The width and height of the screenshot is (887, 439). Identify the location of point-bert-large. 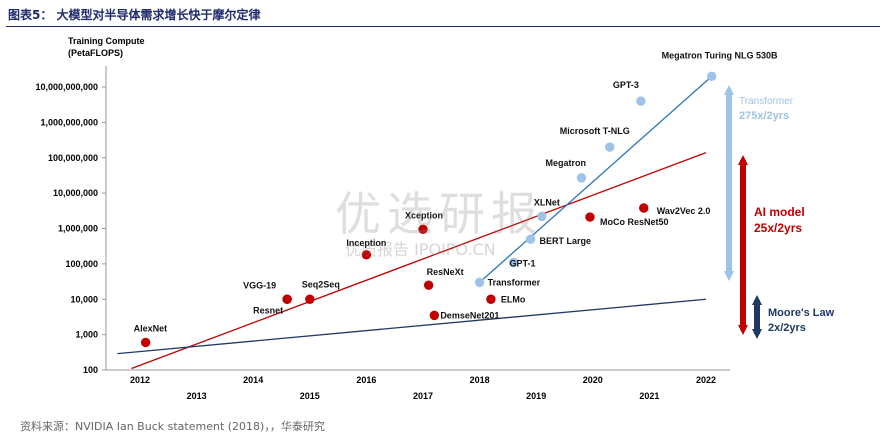
(530, 239).